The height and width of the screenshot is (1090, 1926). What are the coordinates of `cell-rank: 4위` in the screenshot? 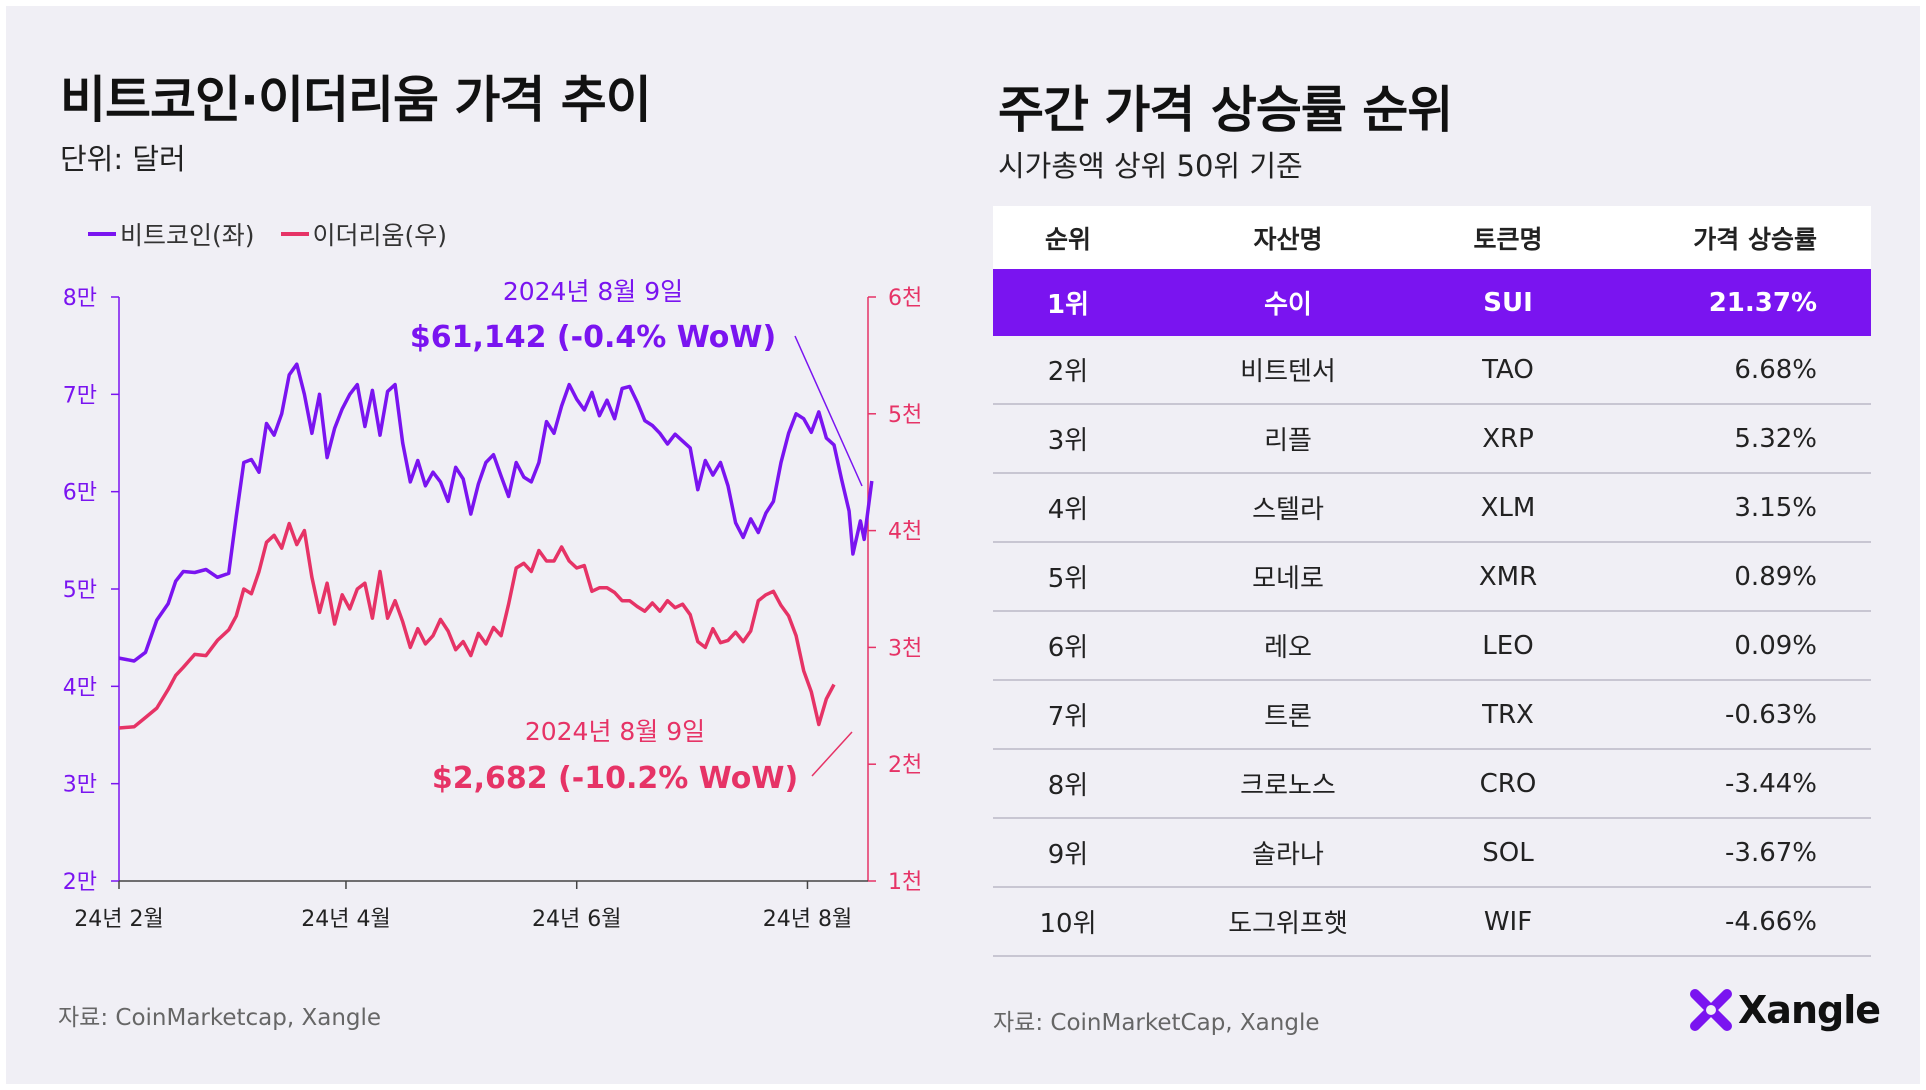 It's located at (1068, 510).